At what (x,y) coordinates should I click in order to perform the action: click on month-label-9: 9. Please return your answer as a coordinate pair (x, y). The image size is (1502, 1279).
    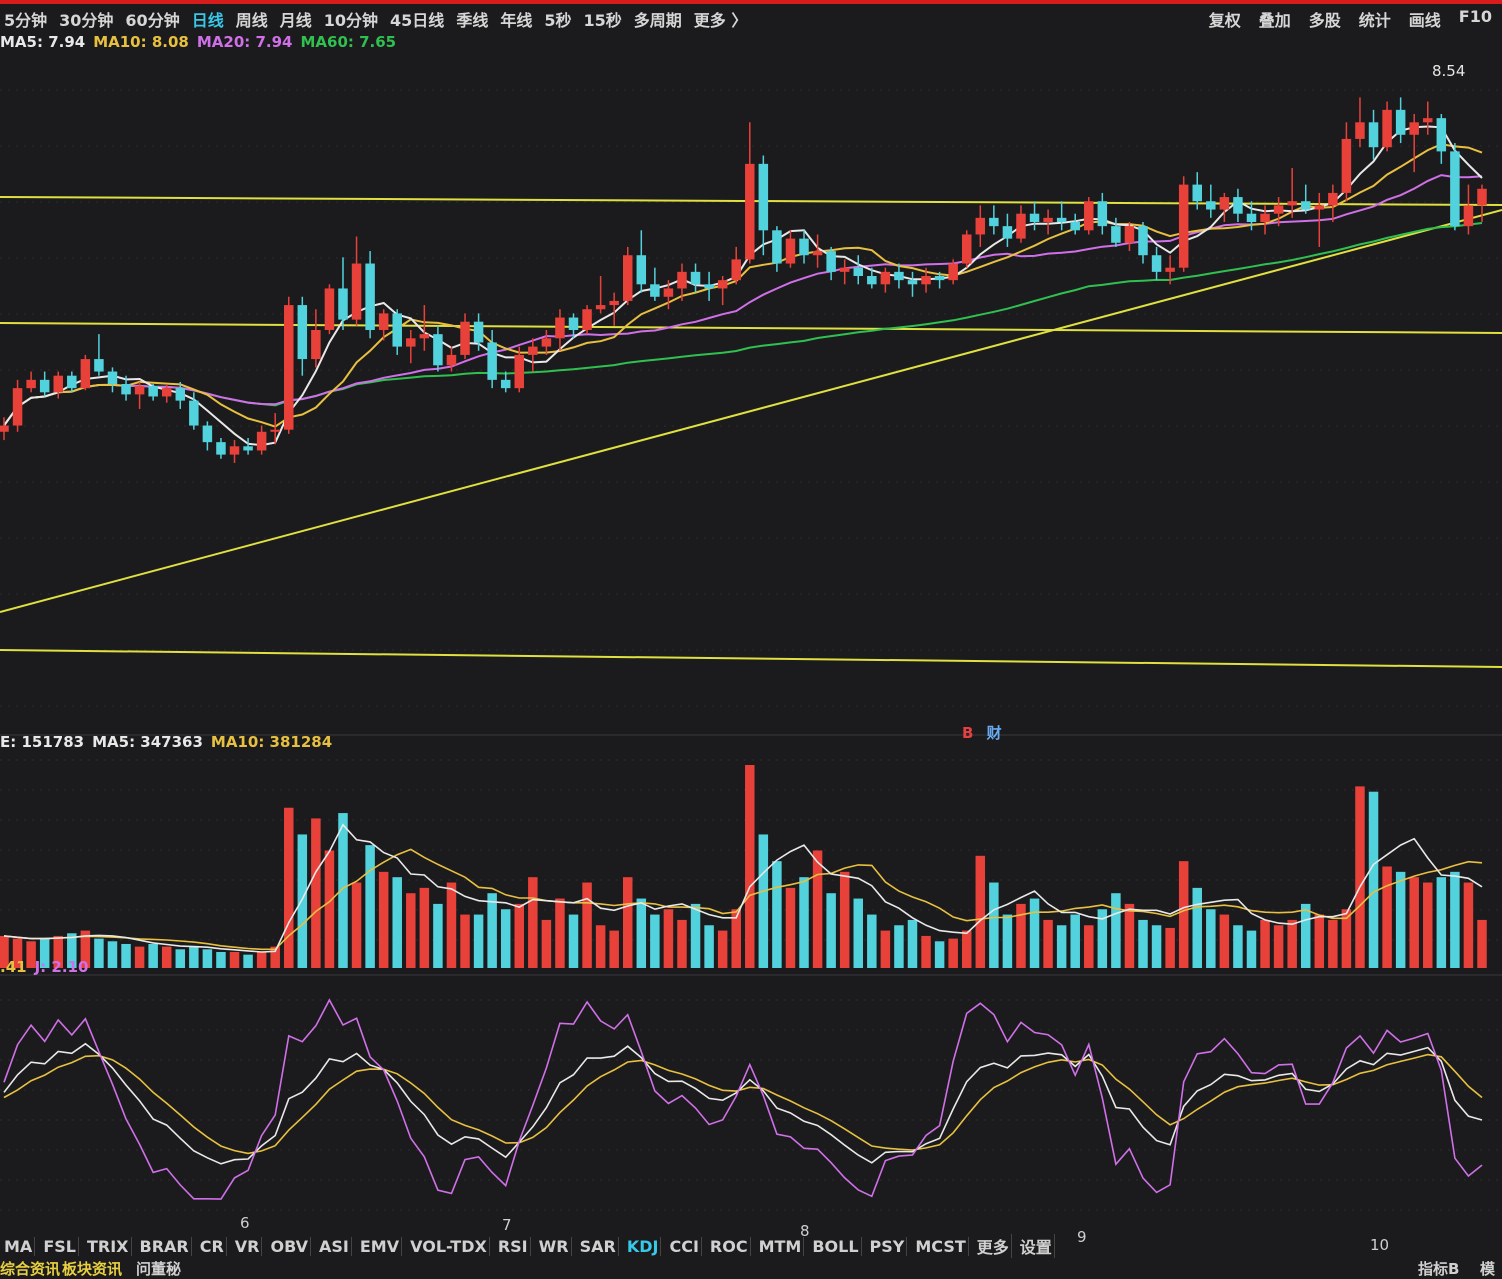
    Looking at the image, I should click on (1082, 1237).